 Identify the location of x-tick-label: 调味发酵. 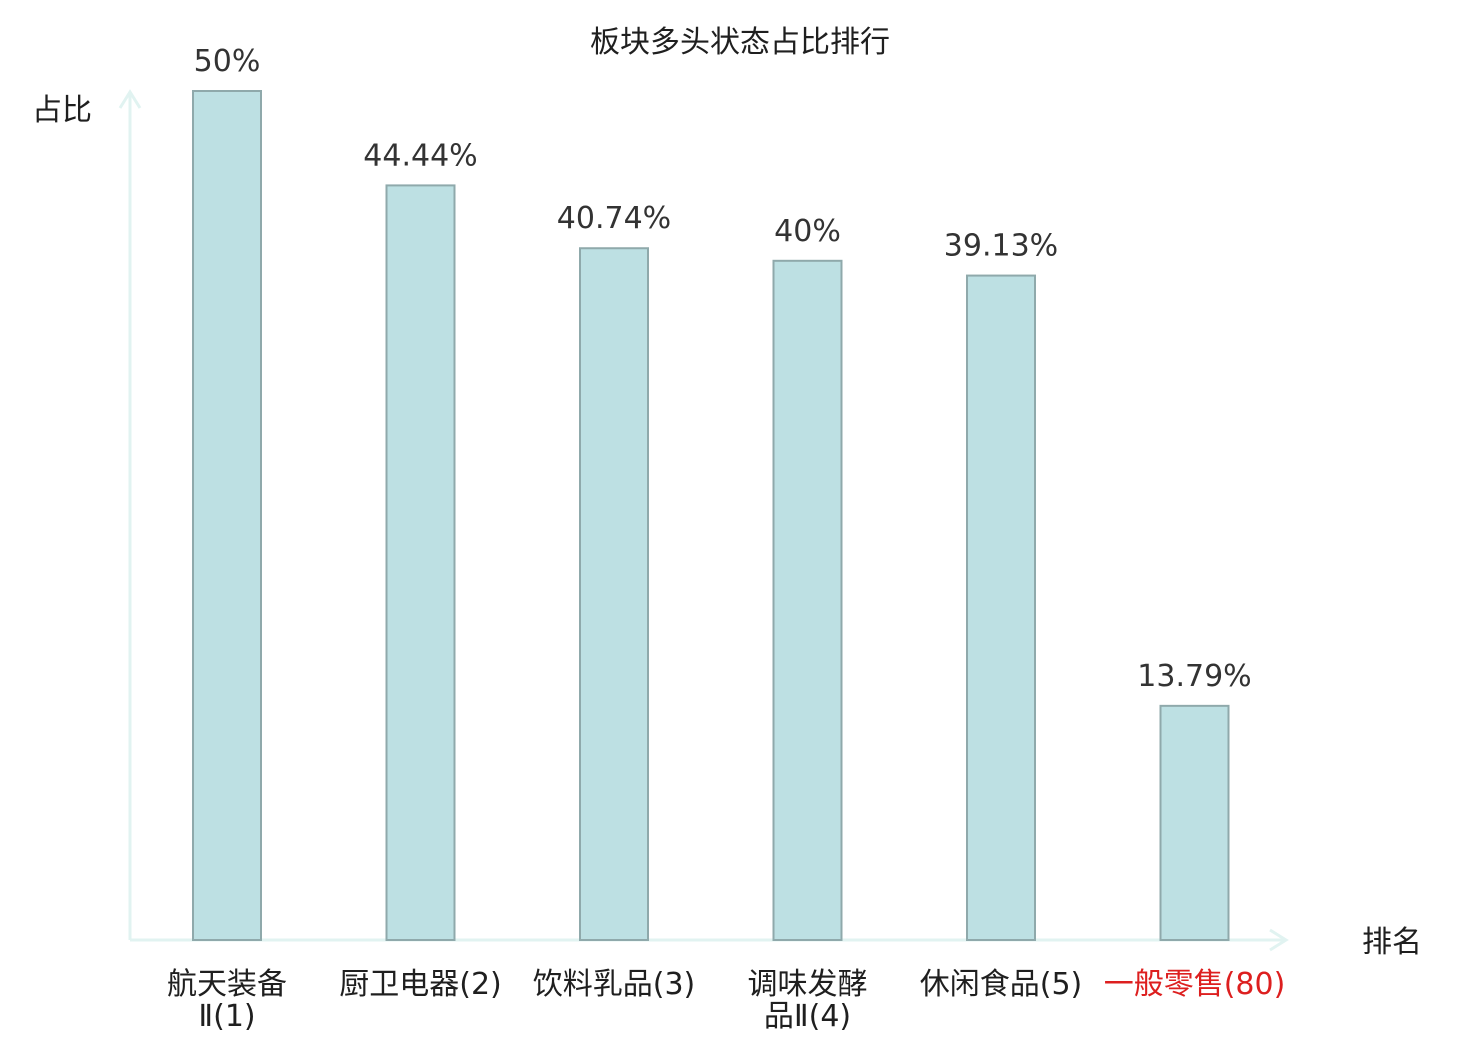
(808, 984).